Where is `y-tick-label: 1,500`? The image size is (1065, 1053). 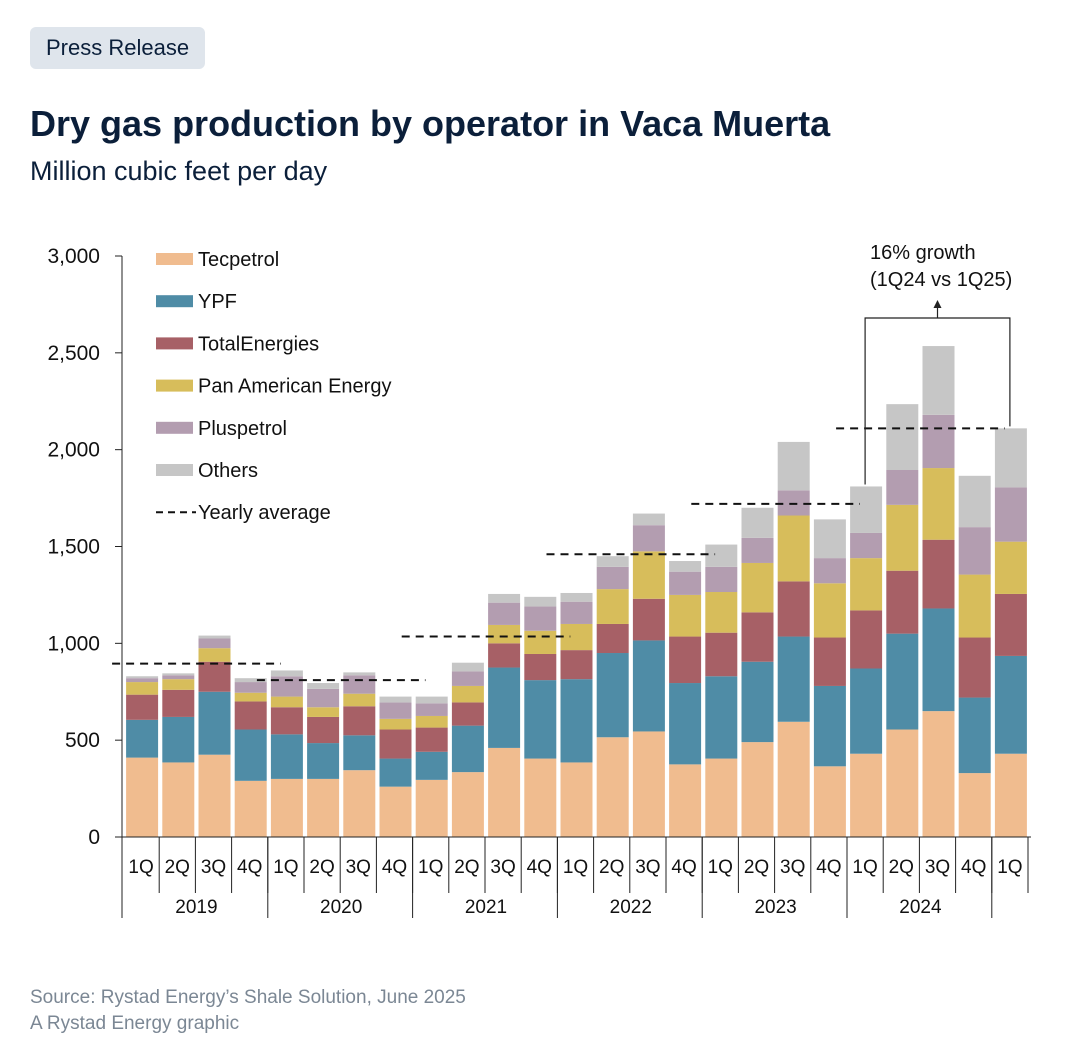 y-tick-label: 1,500 is located at coordinates (73, 547).